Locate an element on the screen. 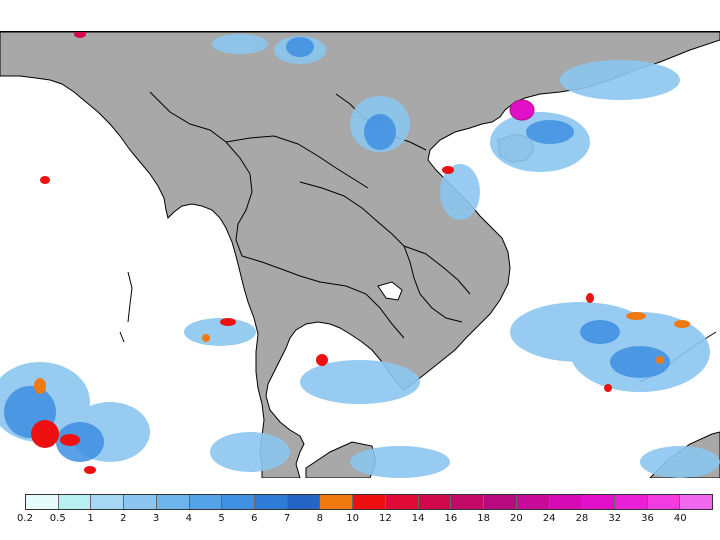  color-legend is located at coordinates (369, 502).